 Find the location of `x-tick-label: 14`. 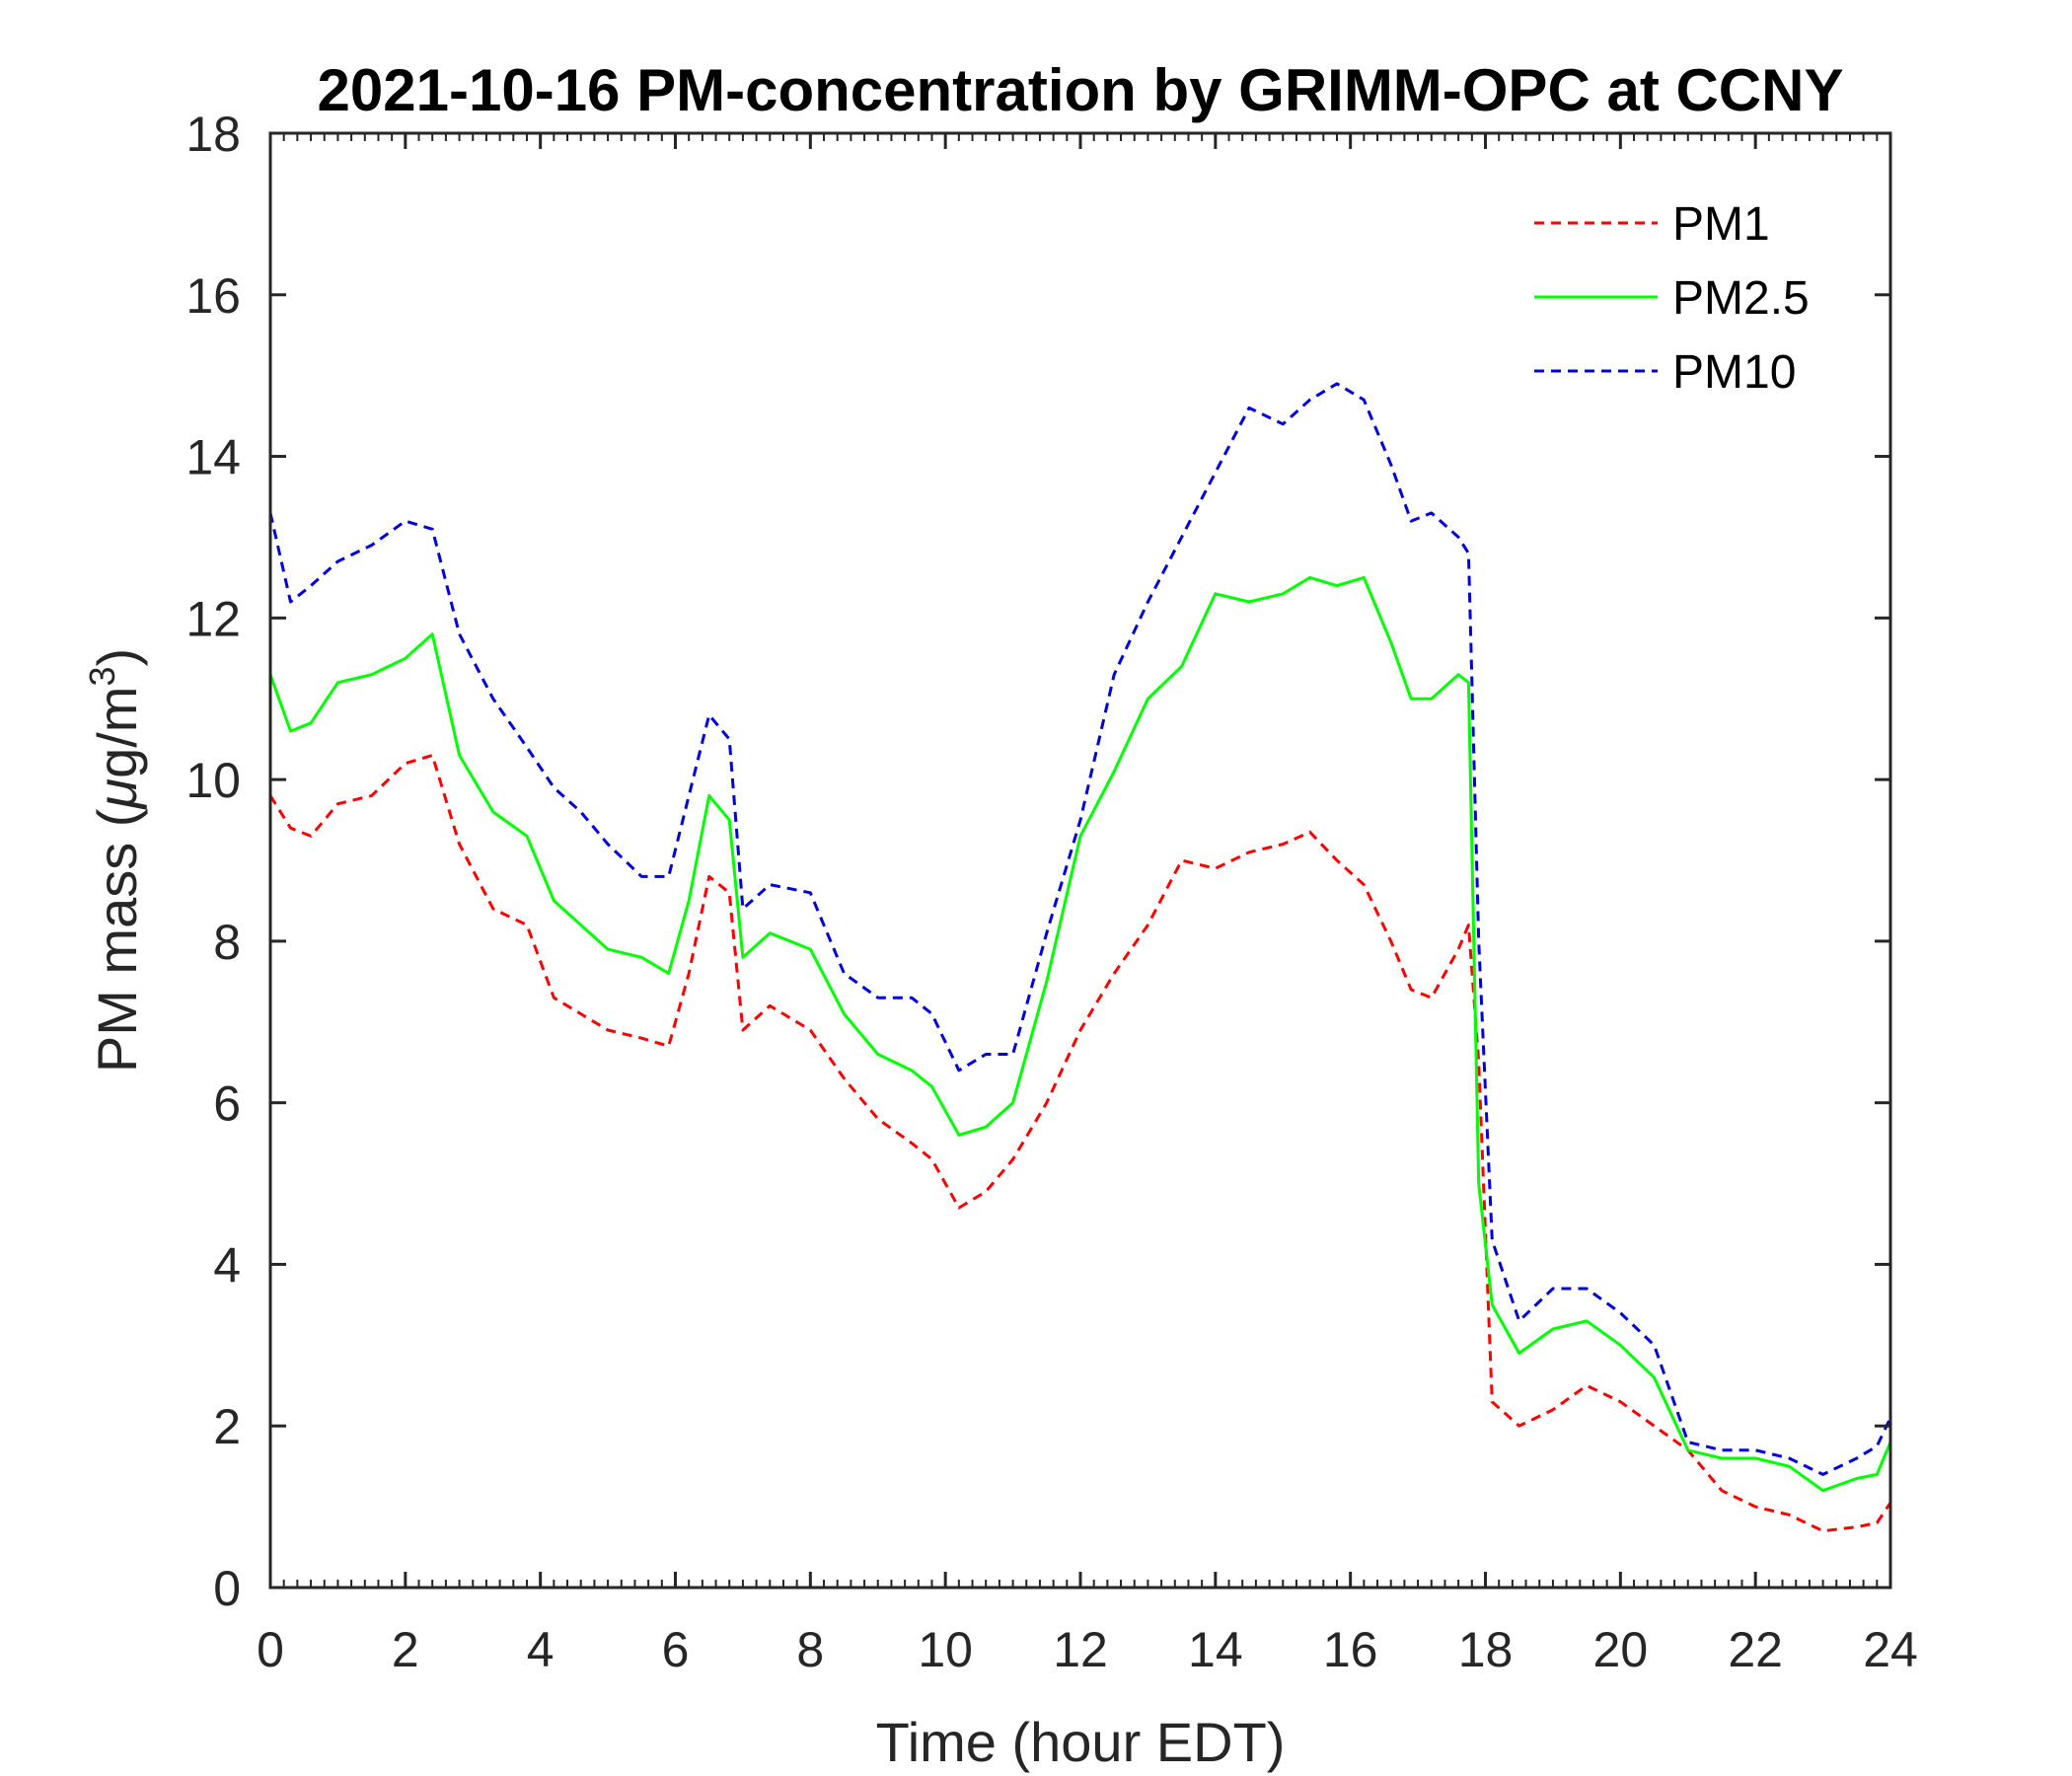

x-tick-label: 14 is located at coordinates (1216, 1650).